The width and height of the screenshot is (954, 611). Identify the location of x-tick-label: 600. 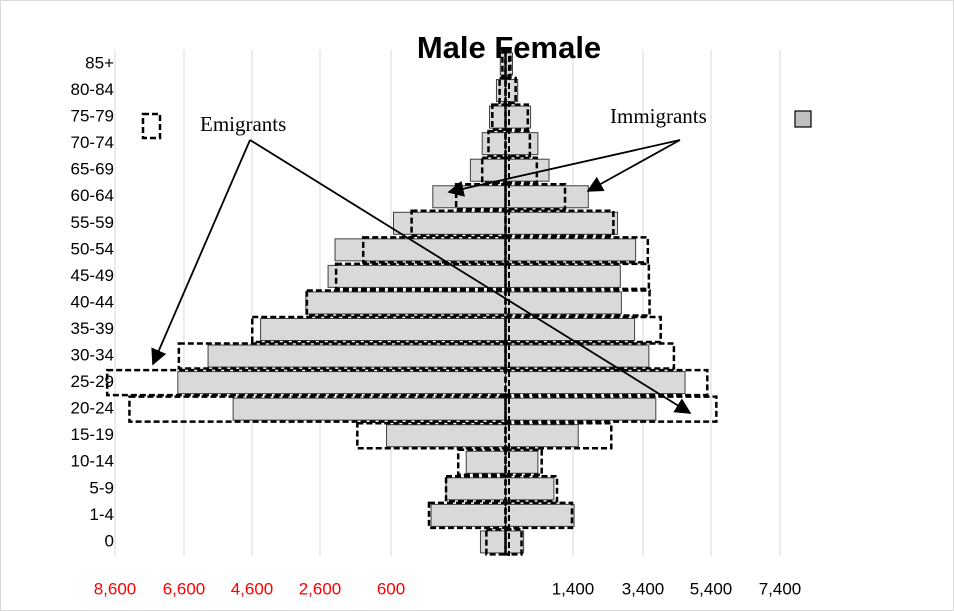
(391, 588).